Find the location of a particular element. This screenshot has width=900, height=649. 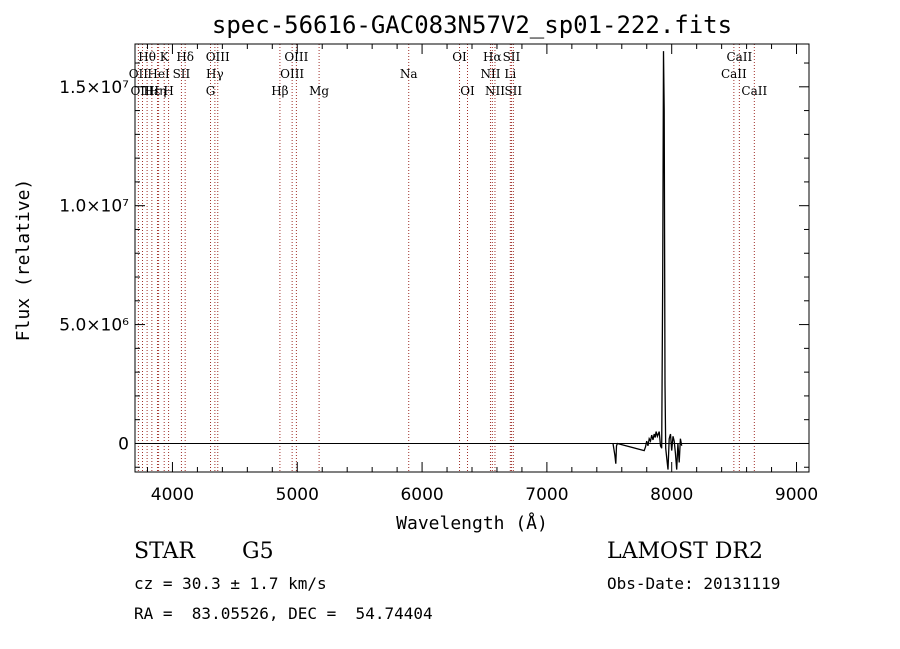

observation-date: Obs-Date: 20131119 is located at coordinates (694, 583).